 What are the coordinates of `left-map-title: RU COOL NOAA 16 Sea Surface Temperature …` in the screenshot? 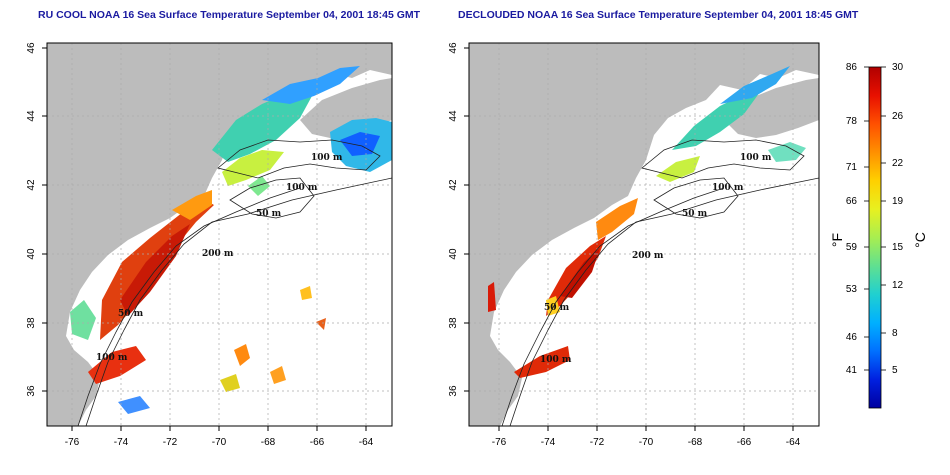 It's located at (229, 15).